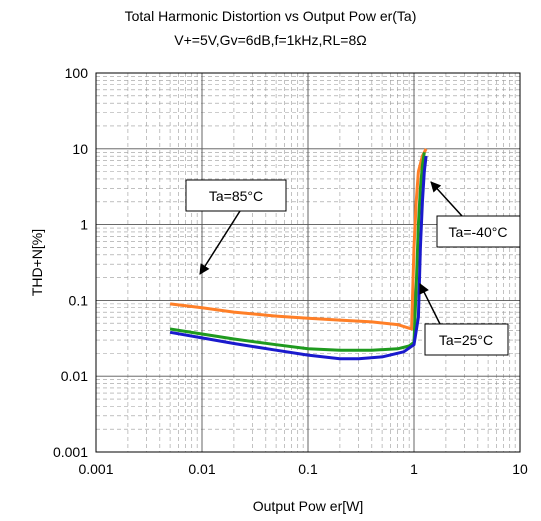 The image size is (541, 521). I want to click on annotation-box-ta85, so click(236, 195).